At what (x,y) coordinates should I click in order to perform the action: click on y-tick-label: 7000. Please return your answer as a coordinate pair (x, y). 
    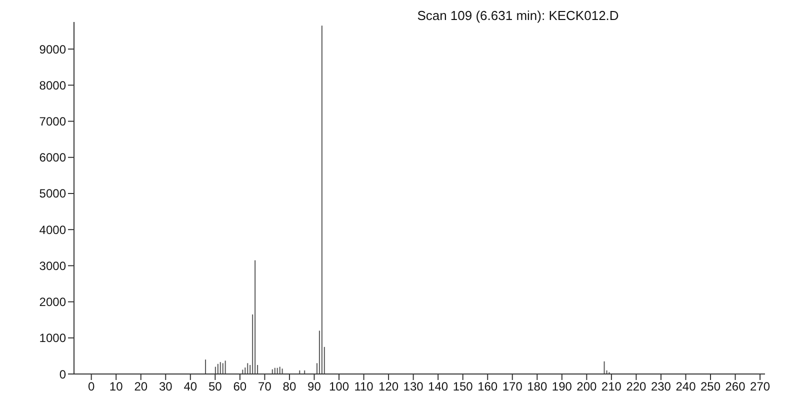
    Looking at the image, I should click on (52, 121).